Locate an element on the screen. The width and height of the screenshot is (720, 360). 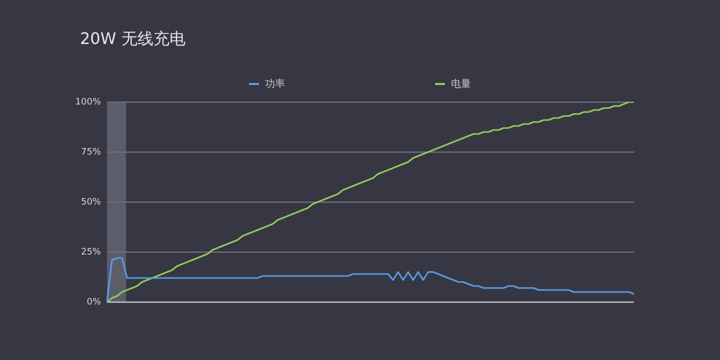
chart-title: 20W 无线充电 is located at coordinates (133, 39).